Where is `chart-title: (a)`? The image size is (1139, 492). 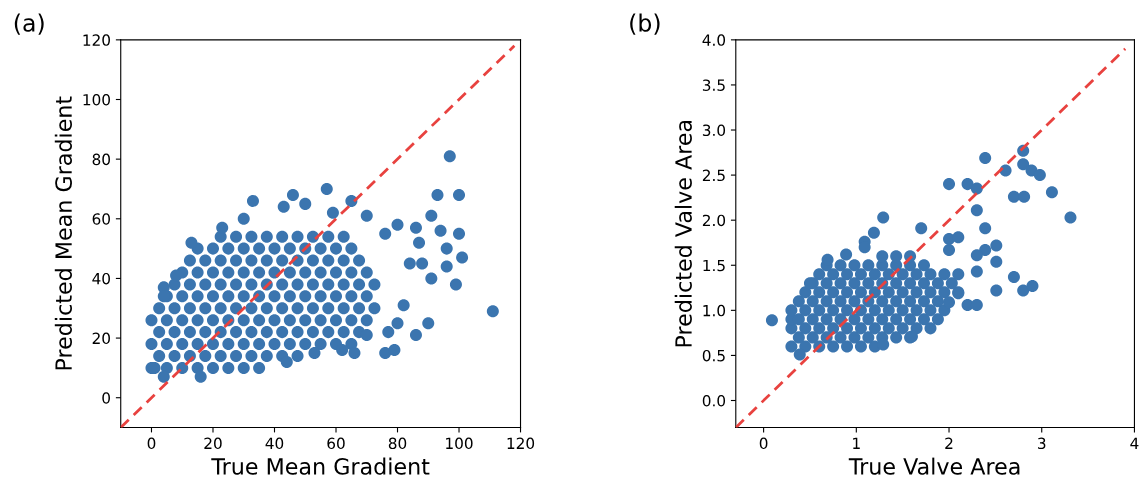 chart-title: (a) is located at coordinates (29, 24).